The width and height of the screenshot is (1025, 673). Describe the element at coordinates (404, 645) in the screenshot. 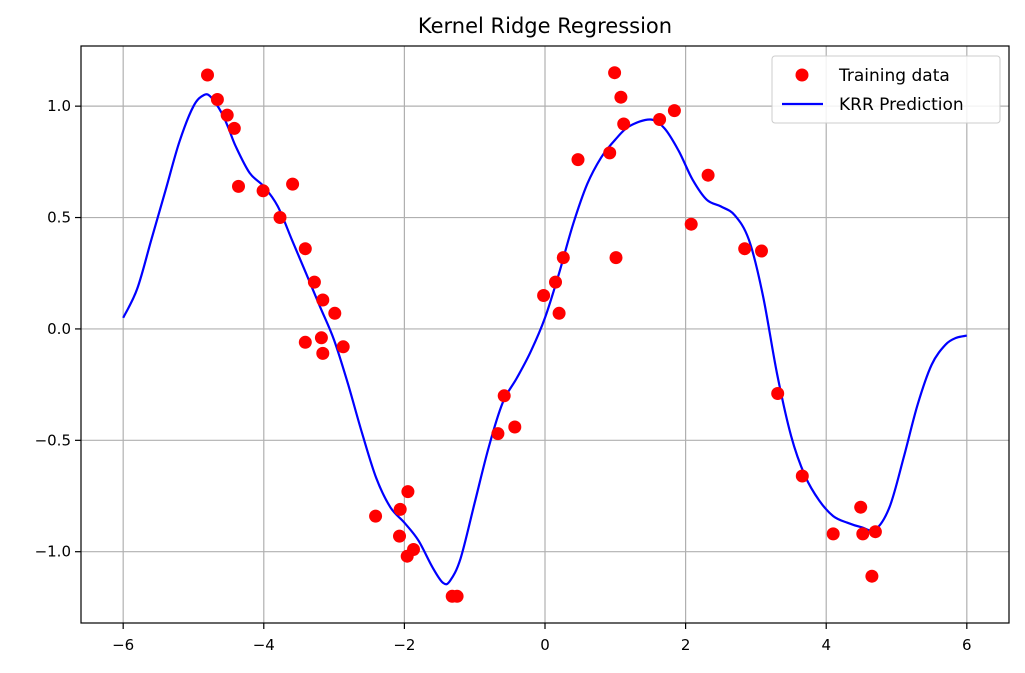

I see `x-tick-label: −2` at that location.